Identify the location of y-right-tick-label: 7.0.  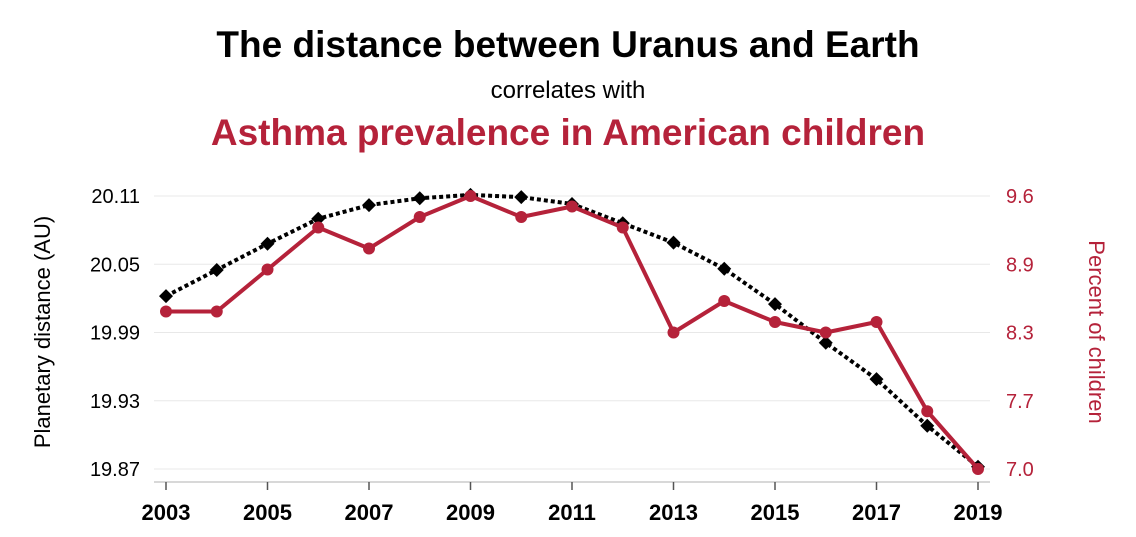
(1020, 470).